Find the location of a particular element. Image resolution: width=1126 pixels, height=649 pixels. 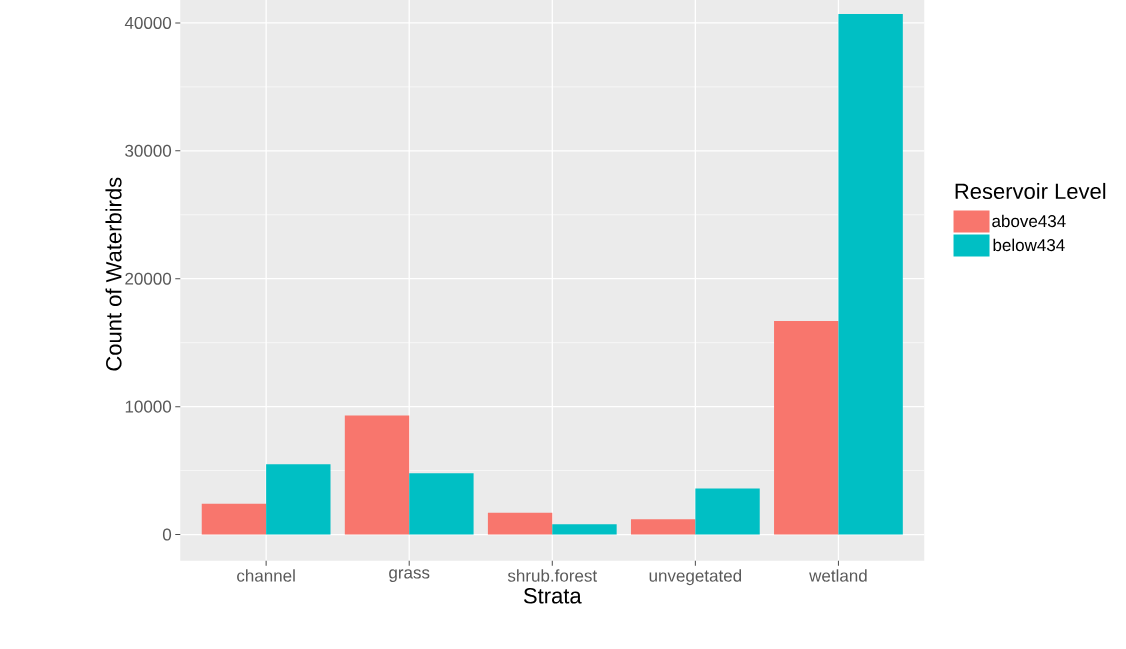

legend-title: Reservoir Level is located at coordinates (1030, 191).